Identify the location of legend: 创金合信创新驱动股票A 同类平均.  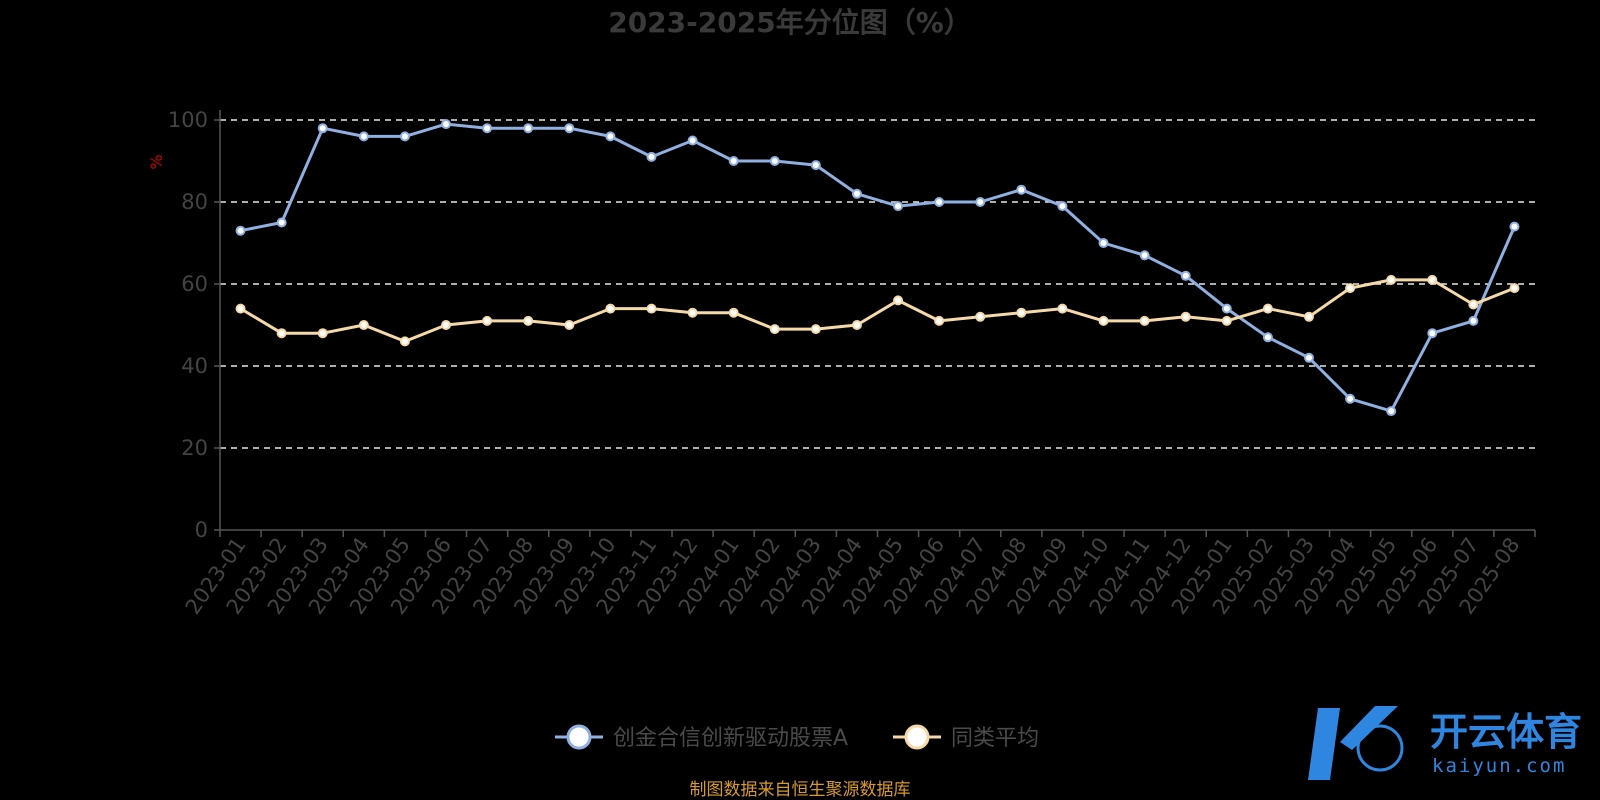
(797, 737).